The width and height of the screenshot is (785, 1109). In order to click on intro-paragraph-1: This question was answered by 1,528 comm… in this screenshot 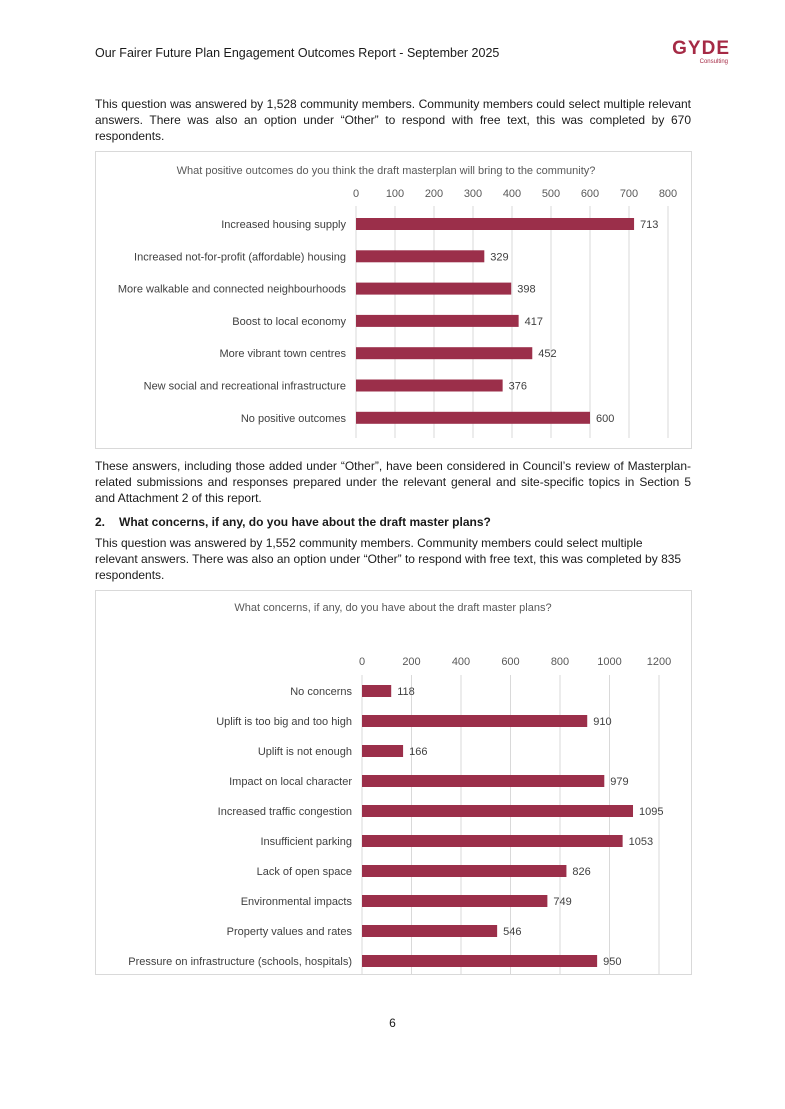, I will do `click(393, 120)`.